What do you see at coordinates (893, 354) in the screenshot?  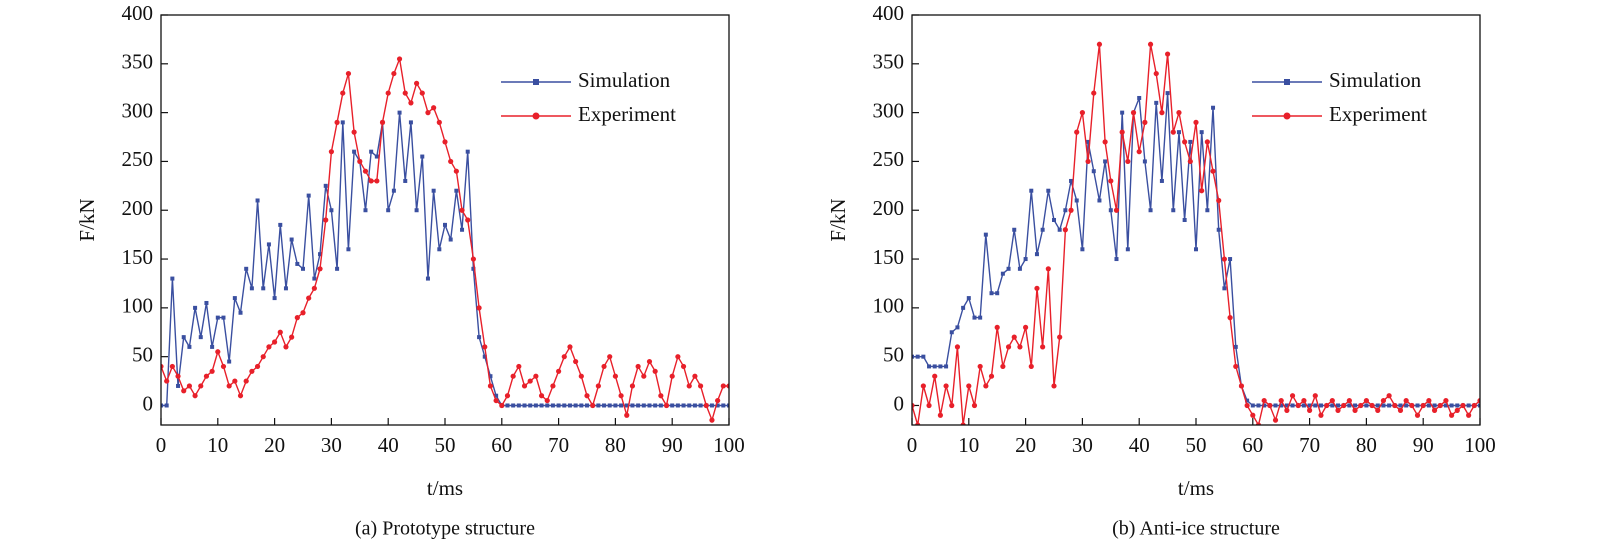 I see `y-tick-label: 50` at bounding box center [893, 354].